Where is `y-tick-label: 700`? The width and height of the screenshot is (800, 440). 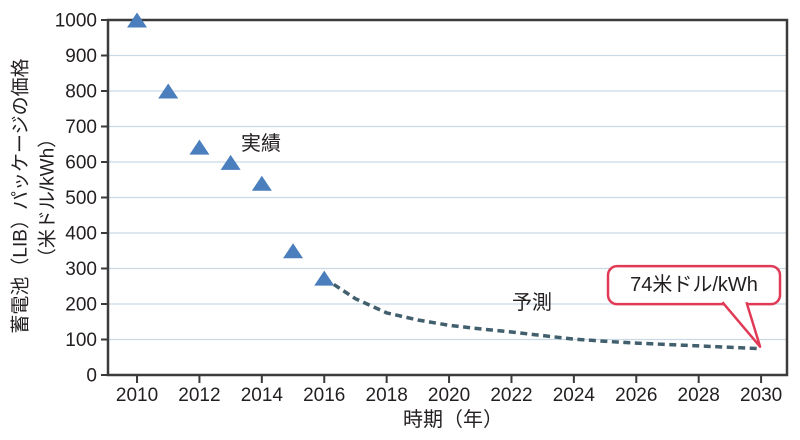 y-tick-label: 700 is located at coordinates (81, 127).